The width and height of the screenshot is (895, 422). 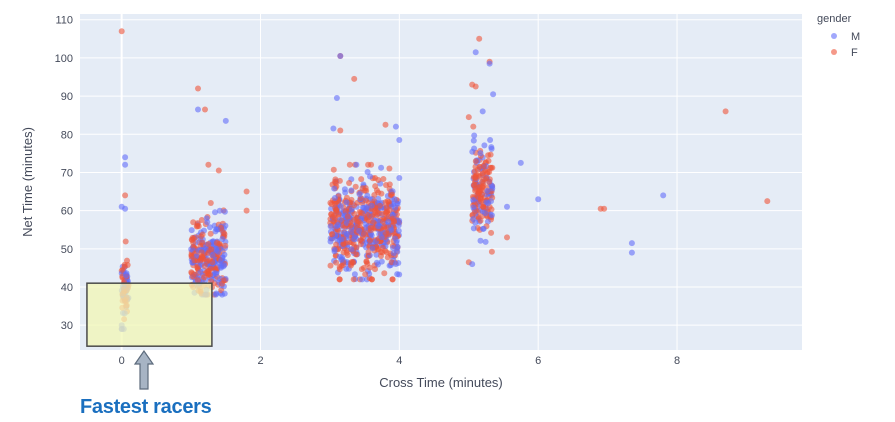 I want to click on x-tick-label: 6, so click(x=538, y=361).